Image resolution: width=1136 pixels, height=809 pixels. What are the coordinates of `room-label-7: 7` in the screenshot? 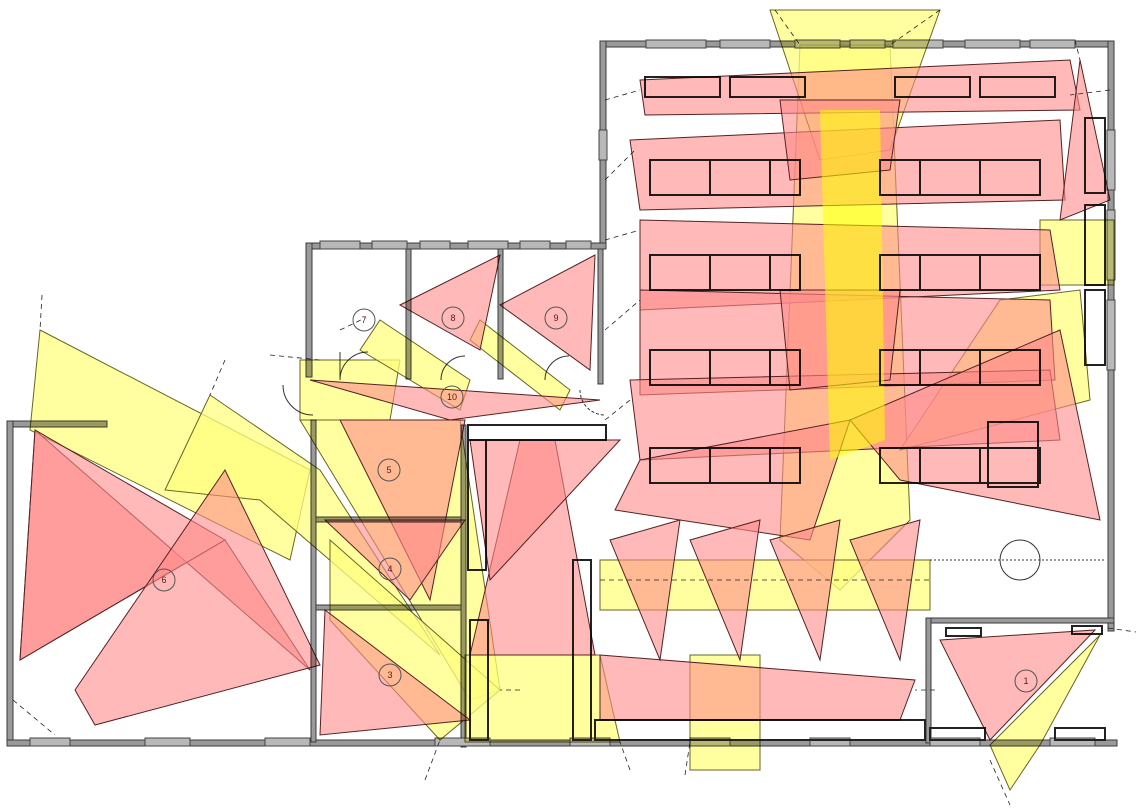 It's located at (364, 320).